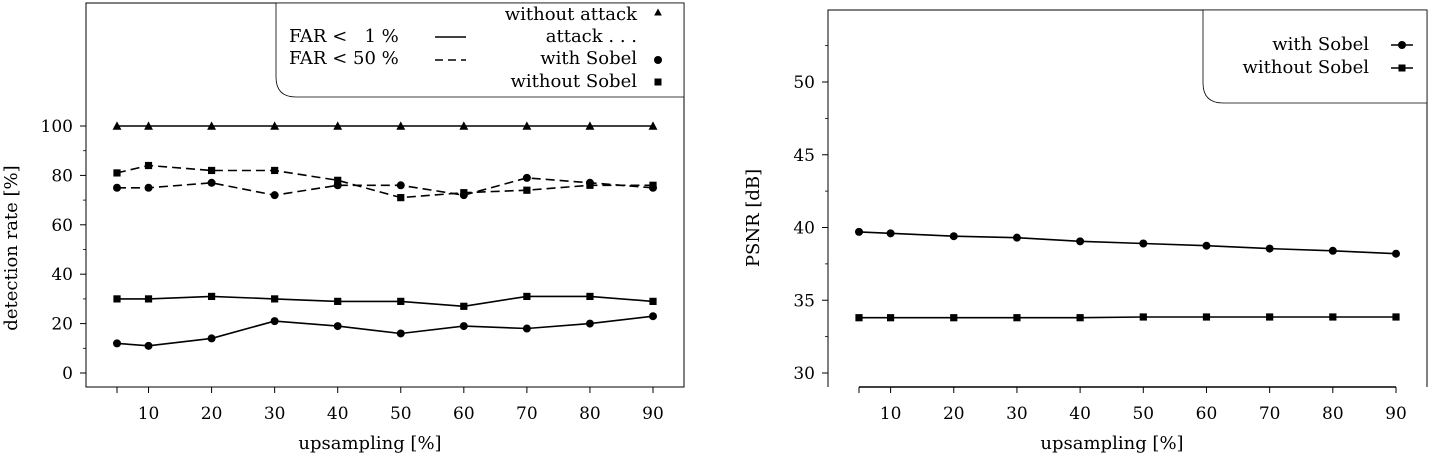 Image resolution: width=1431 pixels, height=454 pixels. I want to click on y-tick-label: 100, so click(57, 127).